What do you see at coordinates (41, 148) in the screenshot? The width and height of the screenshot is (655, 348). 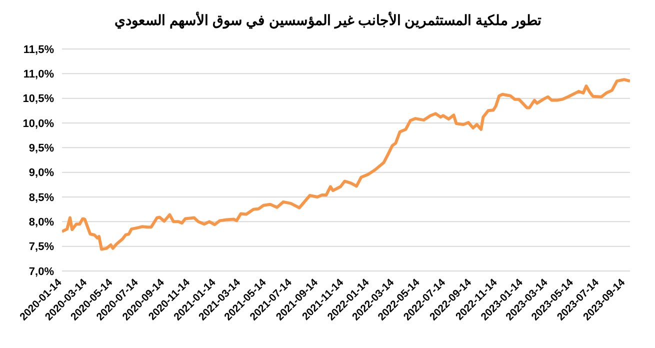 I see `y-tick-label: 9,5%` at bounding box center [41, 148].